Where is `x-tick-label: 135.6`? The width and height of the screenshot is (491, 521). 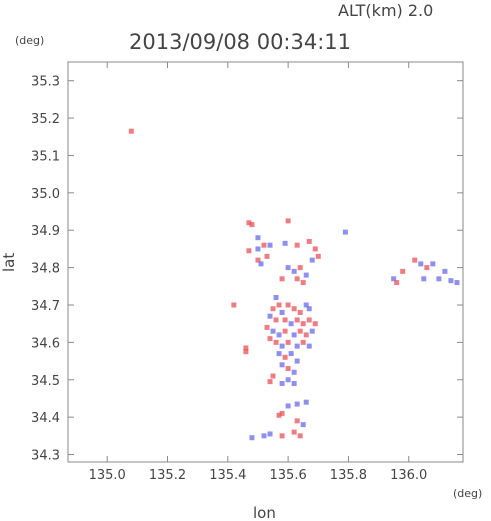
x-tick-label: 135.6 is located at coordinates (288, 475).